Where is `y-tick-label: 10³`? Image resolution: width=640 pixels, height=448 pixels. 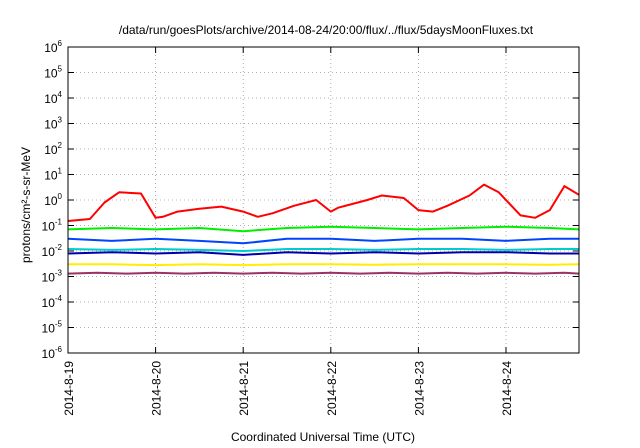
y-tick-label: 10³ is located at coordinates (53, 124).